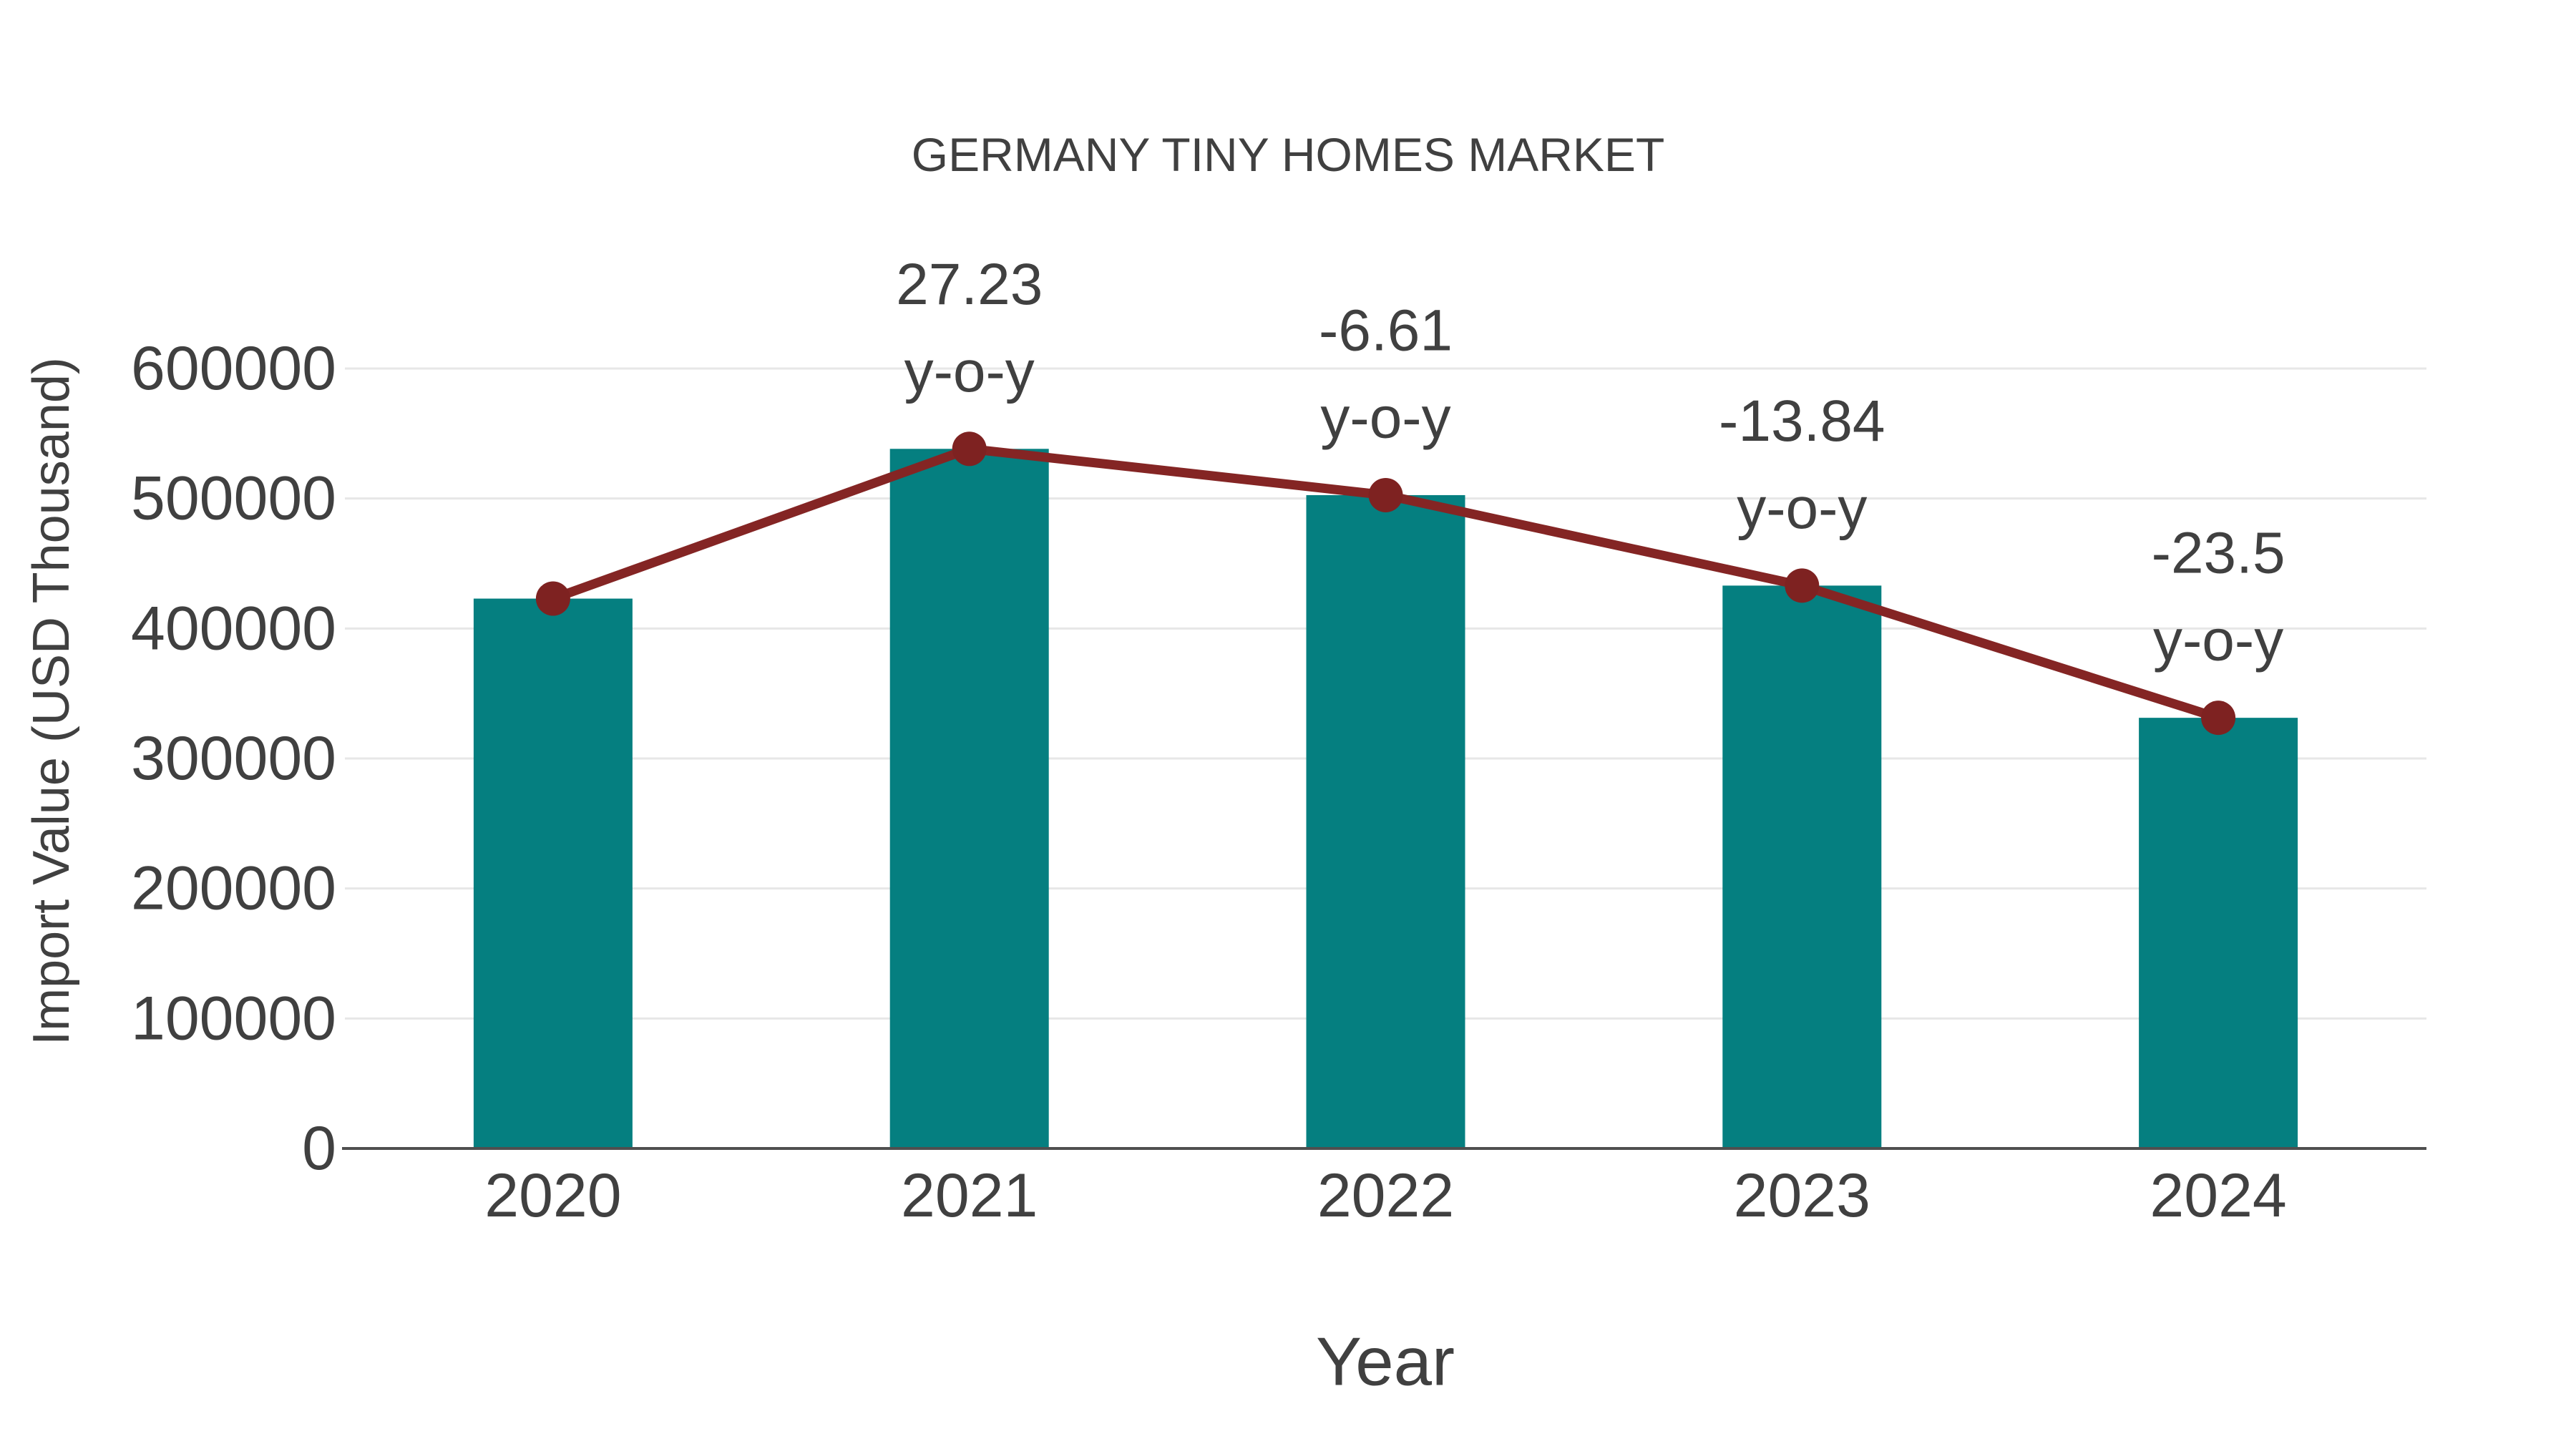  Describe the element at coordinates (1288, 154) in the screenshot. I see `chart-title: GERMANY TINY HOMES MARKET` at that location.